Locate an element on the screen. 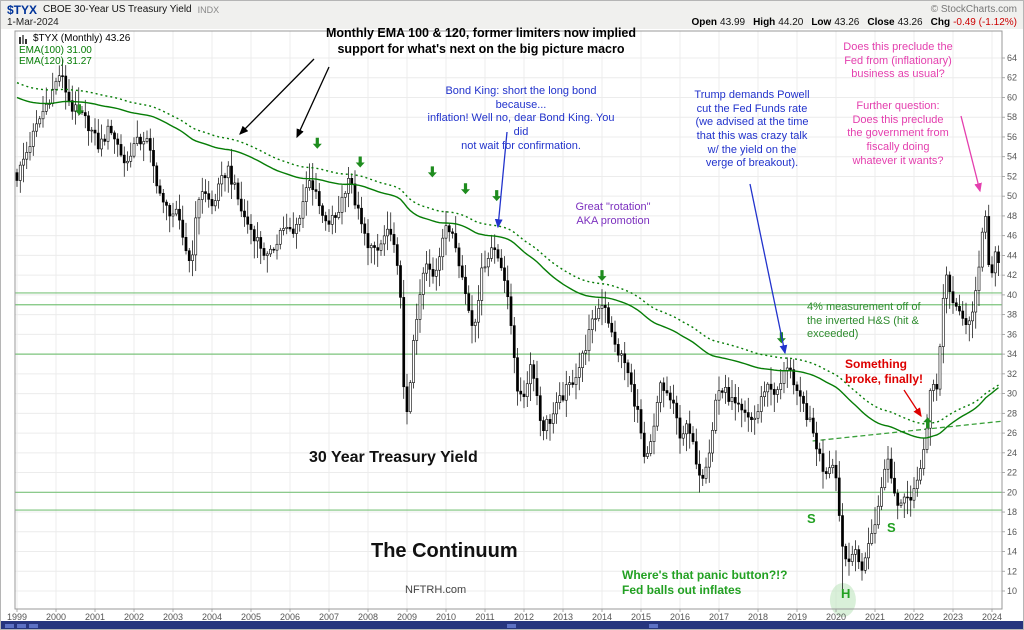 The image size is (1024, 630). x-axis-tick-label: 2020 is located at coordinates (836, 617).